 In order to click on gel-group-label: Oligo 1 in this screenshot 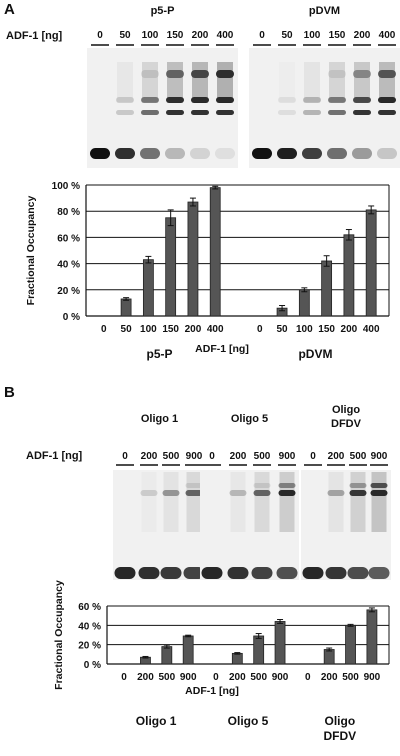, I will do `click(159, 419)`.